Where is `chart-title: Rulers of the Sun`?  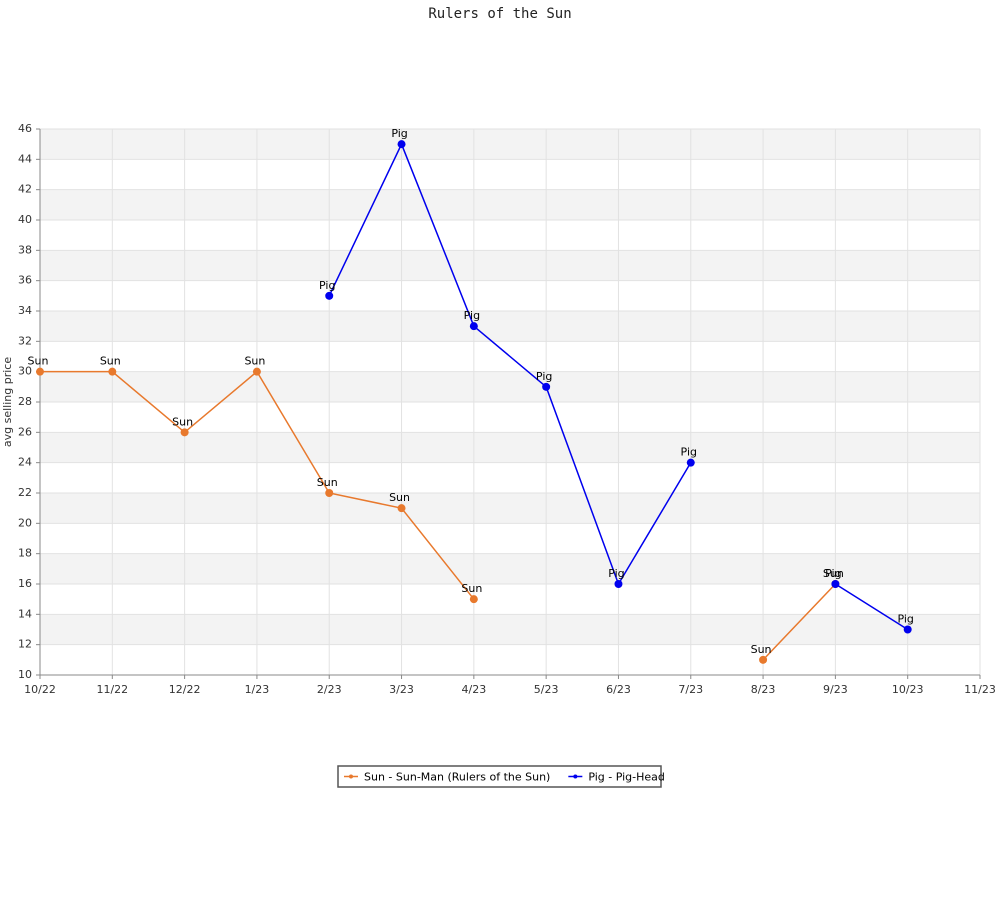
chart-title: Rulers of the Sun is located at coordinates (499, 14).